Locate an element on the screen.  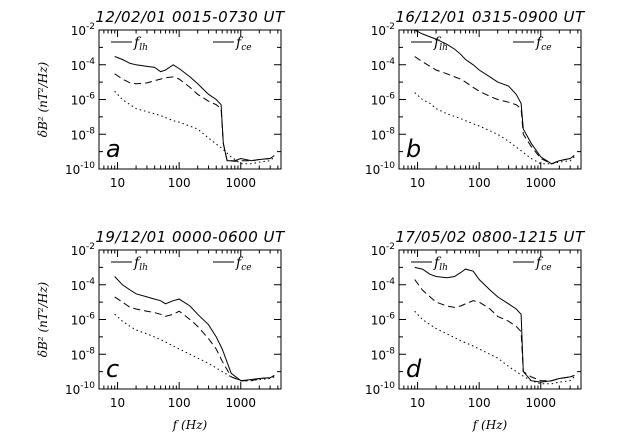
panel-letter: c is located at coordinates (112, 369).